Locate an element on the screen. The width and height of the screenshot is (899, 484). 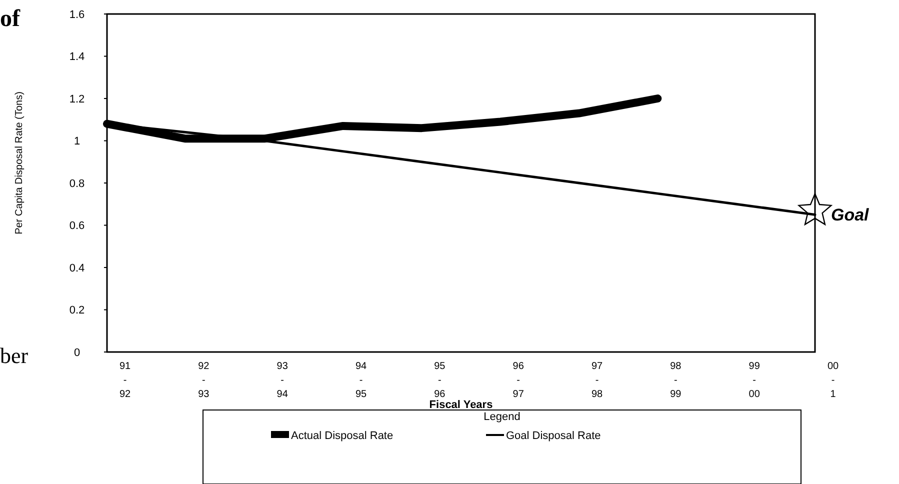
y-tick-label: 0.2 is located at coordinates (77, 310).